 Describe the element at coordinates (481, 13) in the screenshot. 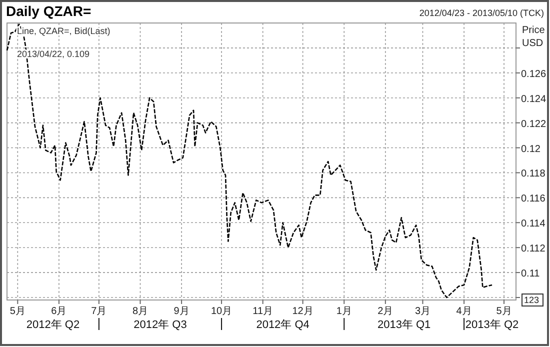

I see `text: 2012/04/23 - 2013/05/10 (TCK)` at that location.